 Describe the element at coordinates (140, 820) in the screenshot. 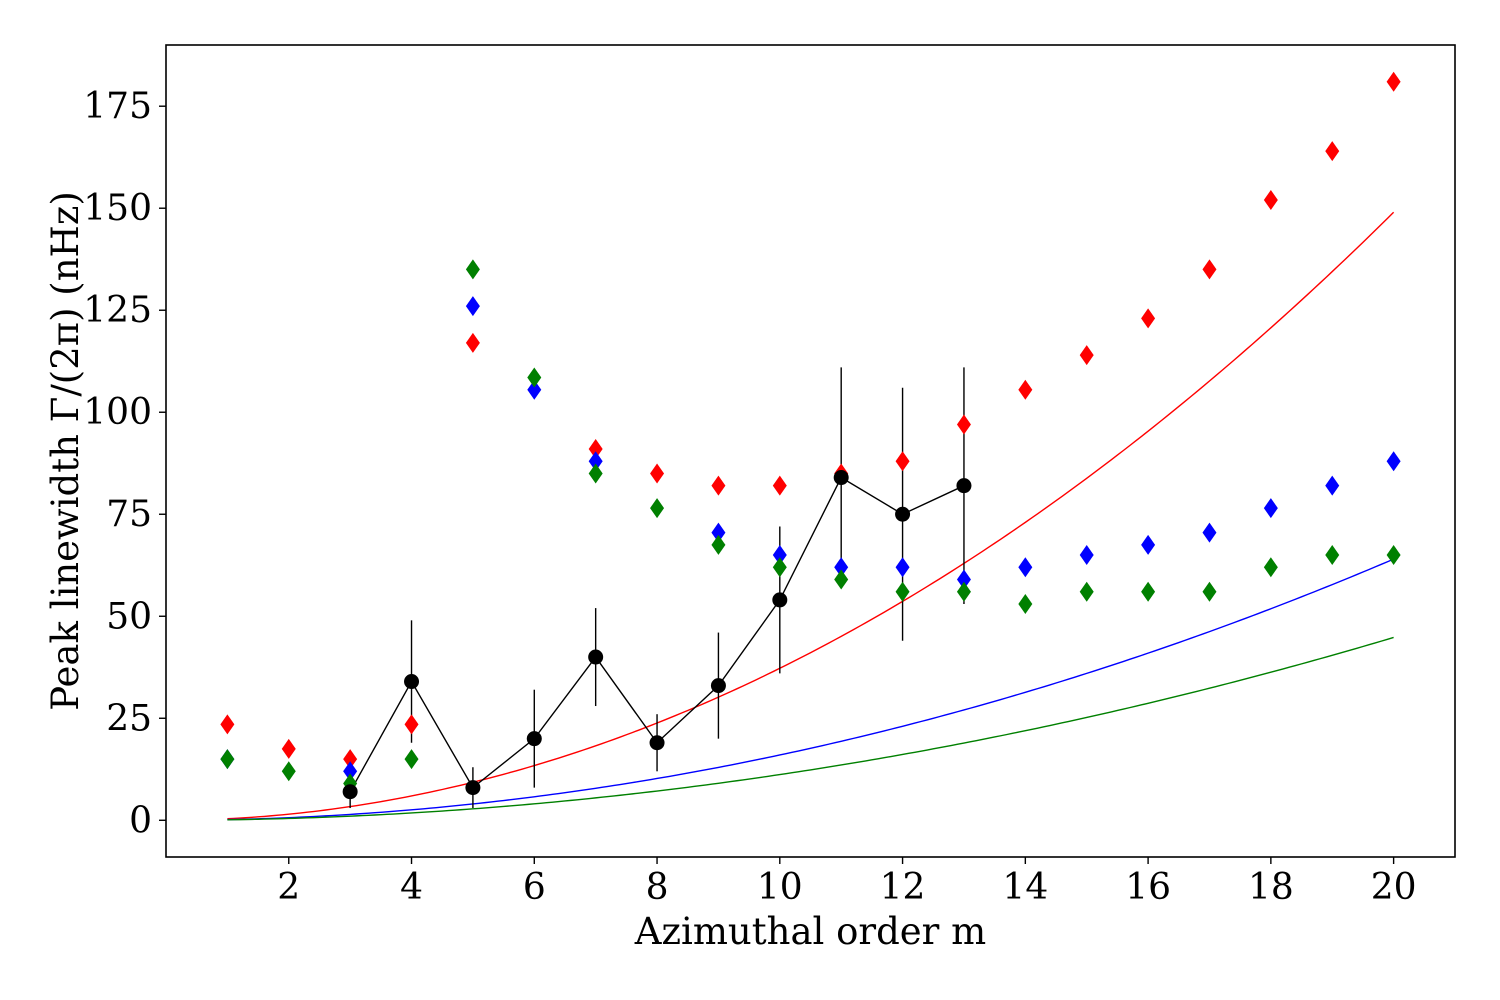

I see `y-tick-label: 0` at that location.